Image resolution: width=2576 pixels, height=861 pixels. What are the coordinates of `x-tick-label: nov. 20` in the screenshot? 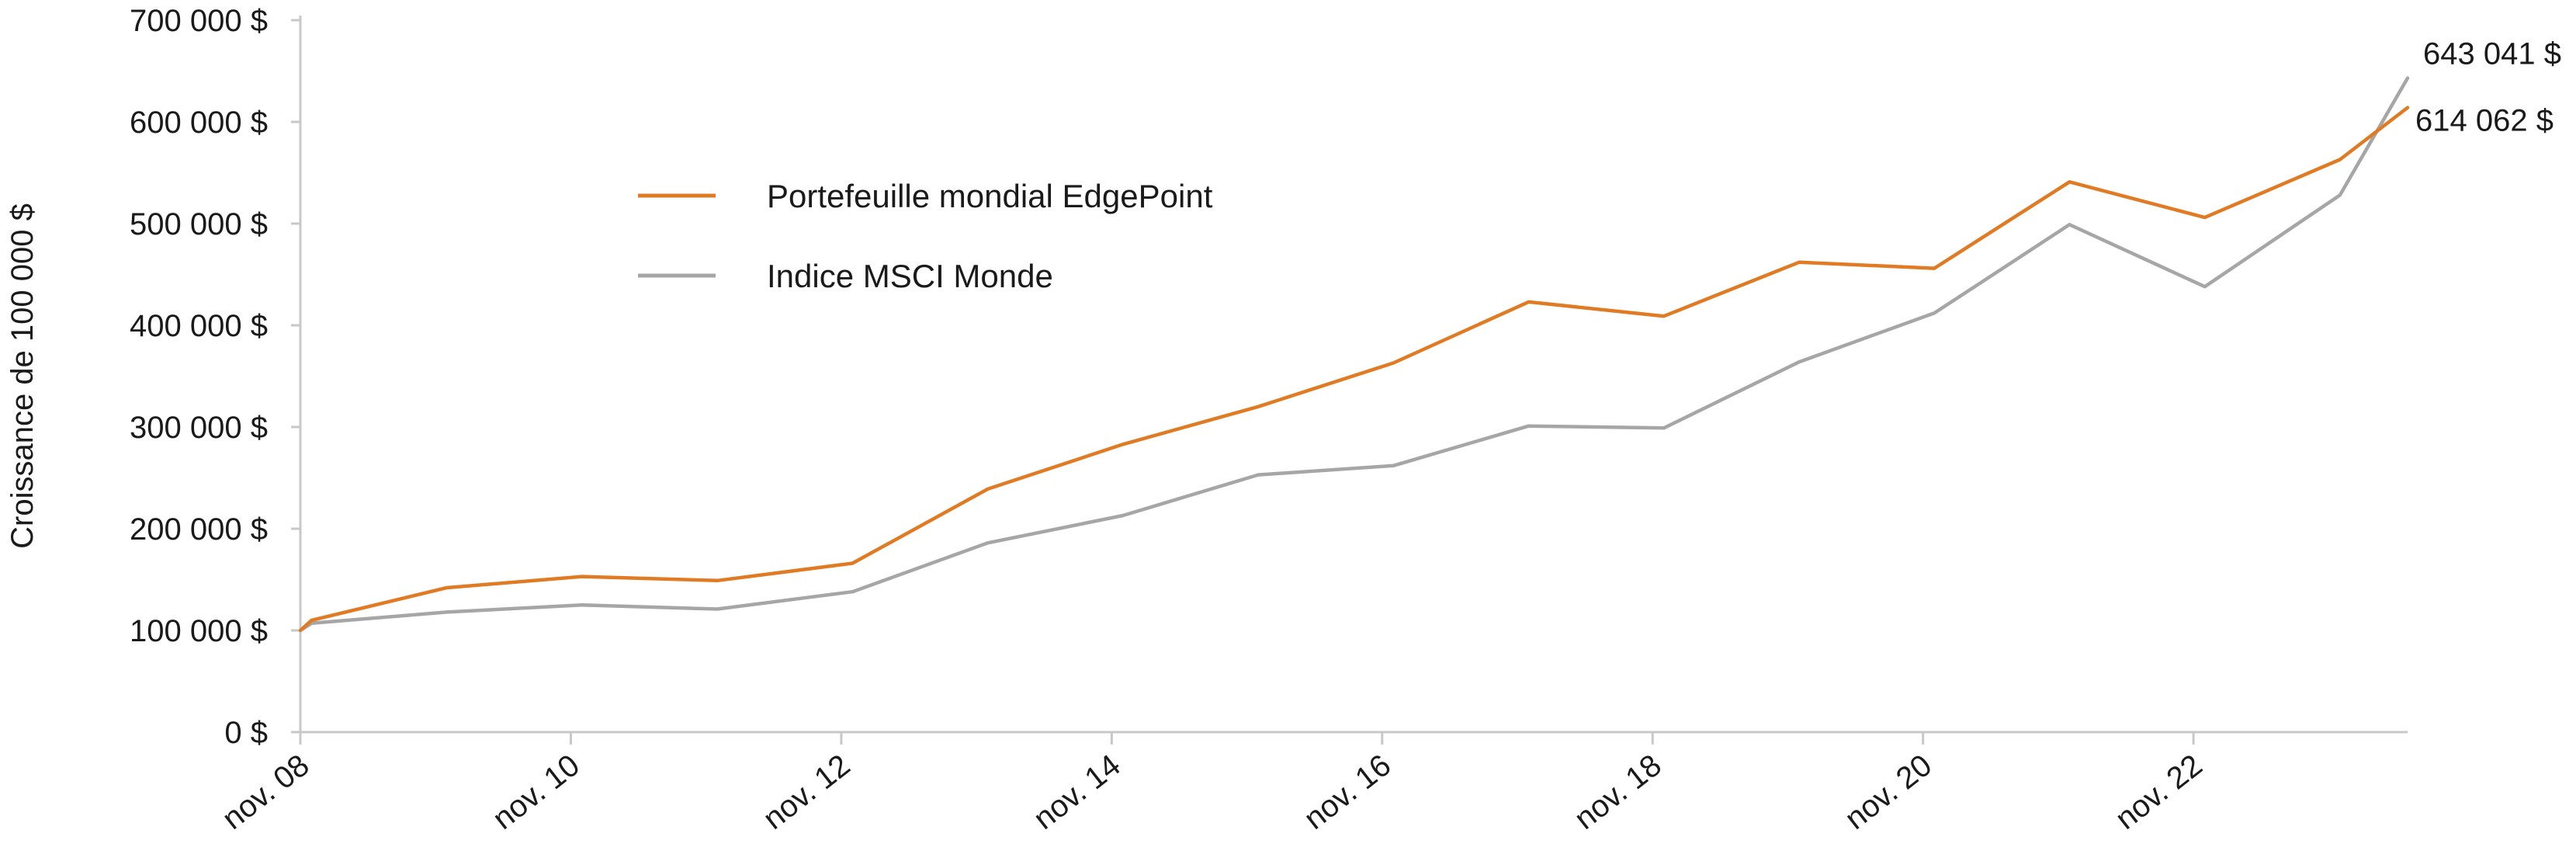 It's located at (1888, 792).